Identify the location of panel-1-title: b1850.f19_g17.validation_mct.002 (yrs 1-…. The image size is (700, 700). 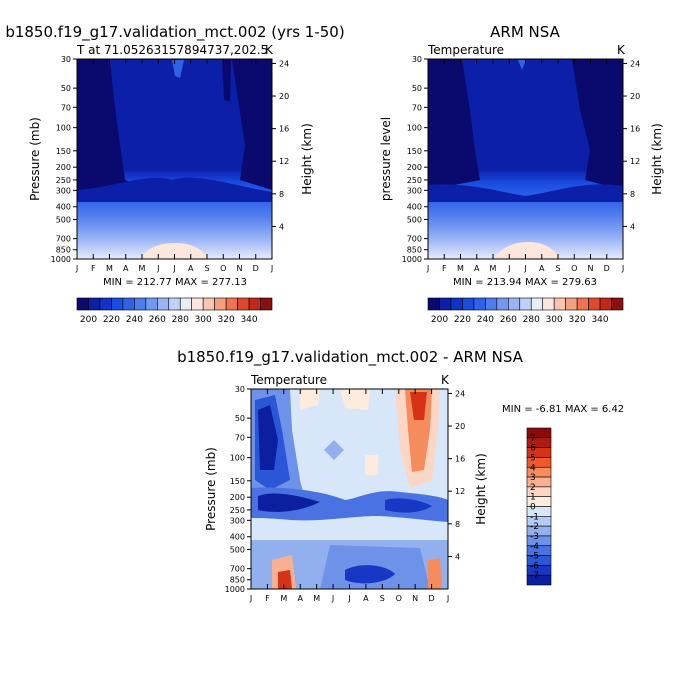
(174, 32).